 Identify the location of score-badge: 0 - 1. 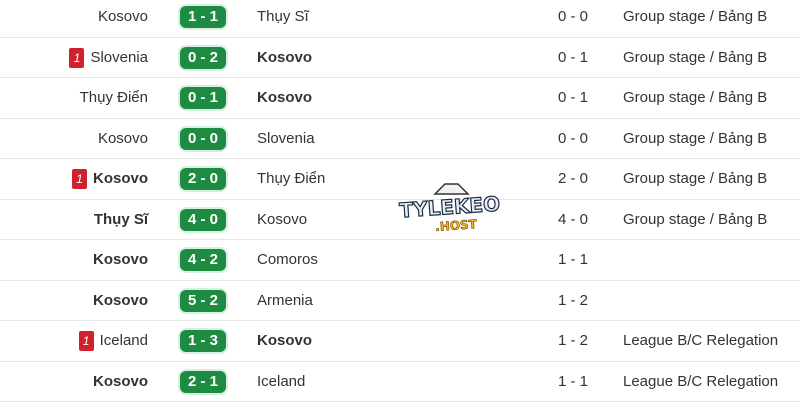
(203, 98).